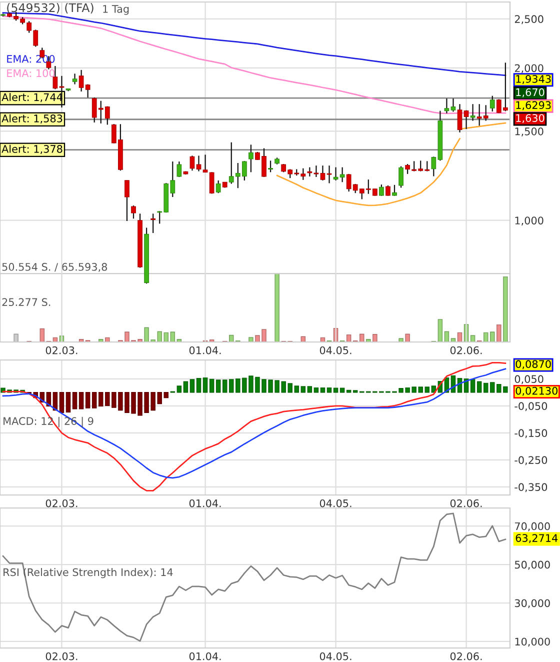 Image resolution: width=560 pixels, height=662 pixels. I want to click on y-tick-label: 0,050, so click(529, 379).